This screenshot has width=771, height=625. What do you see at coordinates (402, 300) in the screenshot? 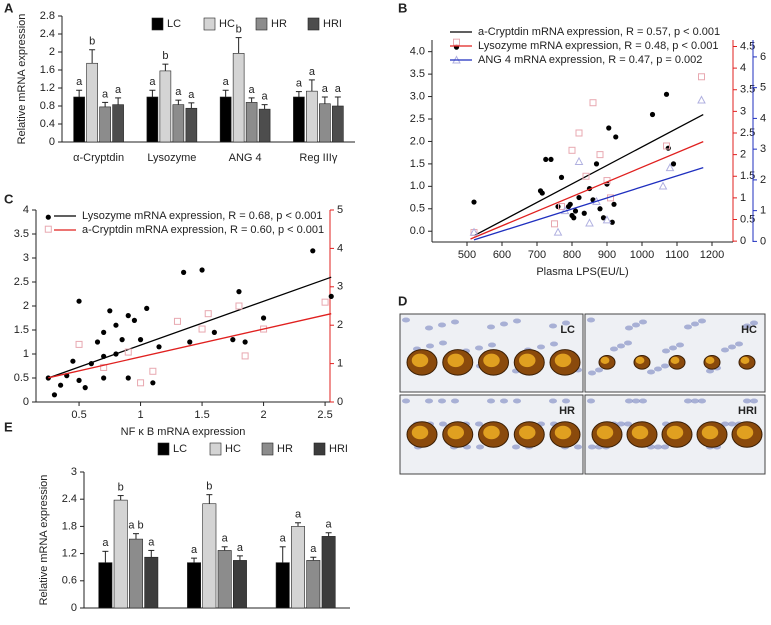
I see `panel-letter: D` at bounding box center [402, 300].